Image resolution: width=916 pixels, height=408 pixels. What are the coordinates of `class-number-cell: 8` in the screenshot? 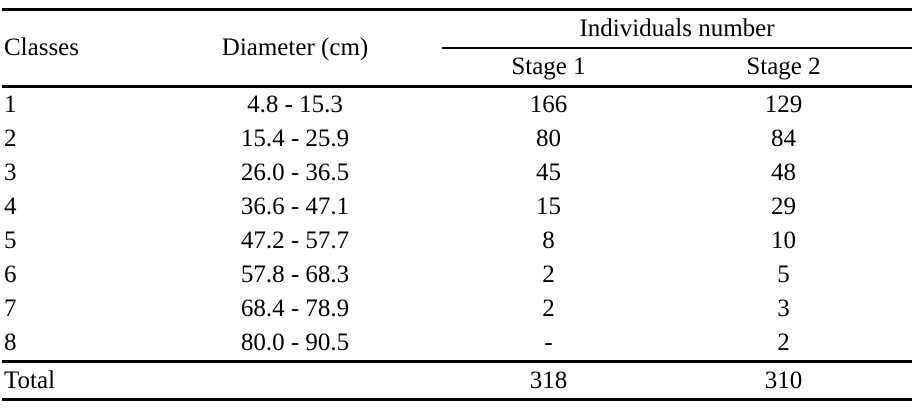 It's located at (10, 342).